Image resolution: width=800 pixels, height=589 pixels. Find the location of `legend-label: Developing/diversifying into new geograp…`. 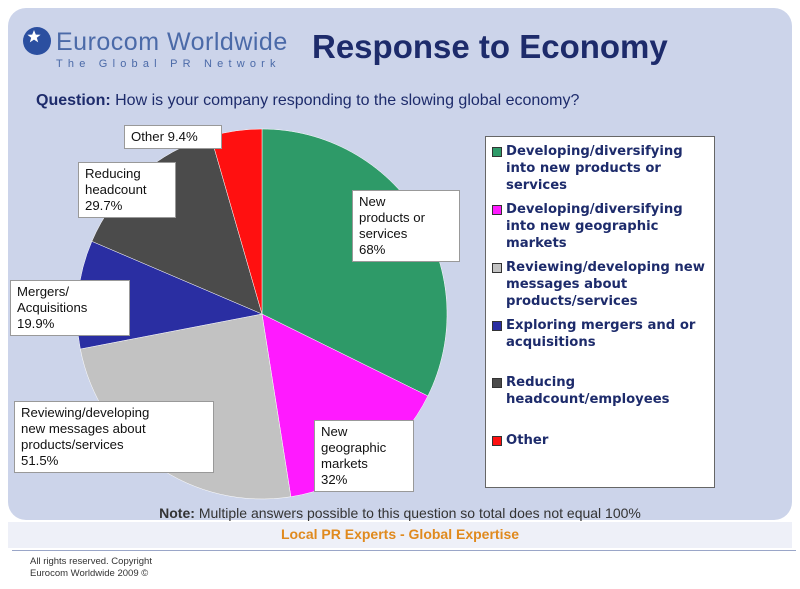

legend-label: Developing/diversifying into new geograp… is located at coordinates (594, 226).